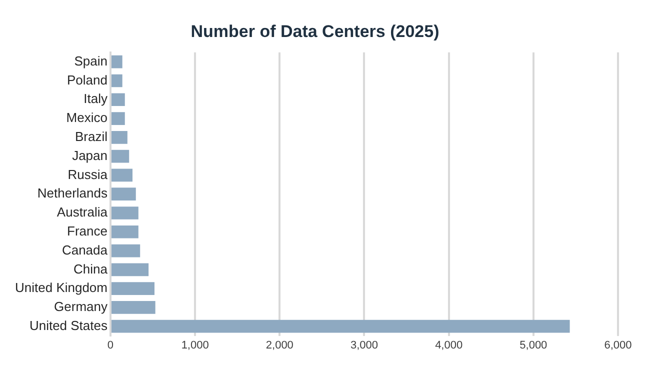  I want to click on x-tick-label: 2,000, so click(280, 345).